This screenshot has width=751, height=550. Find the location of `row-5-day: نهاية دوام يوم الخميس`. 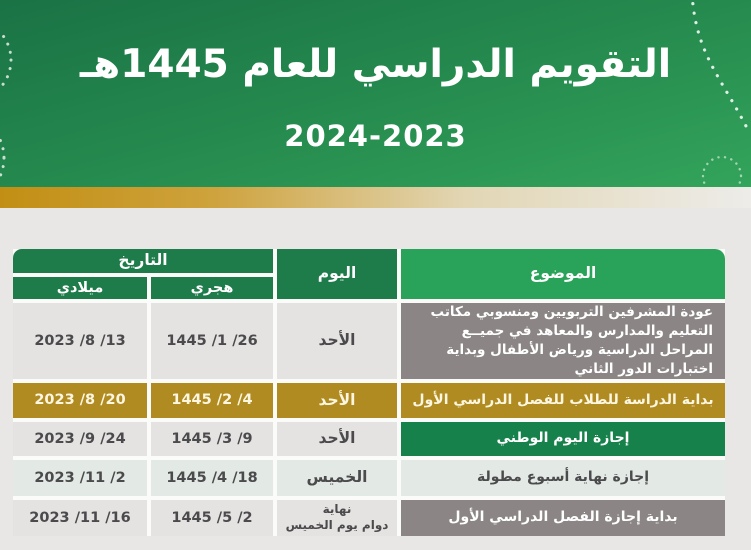

row-5-day: نهاية دوام يوم الخميس is located at coordinates (337, 518).